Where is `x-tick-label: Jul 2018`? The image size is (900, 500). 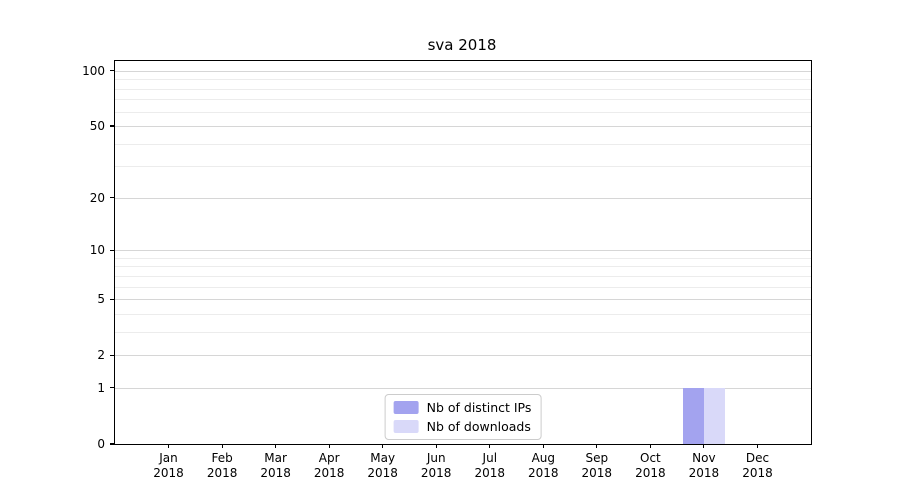
x-tick-label: Jul 2018 is located at coordinates (490, 466).